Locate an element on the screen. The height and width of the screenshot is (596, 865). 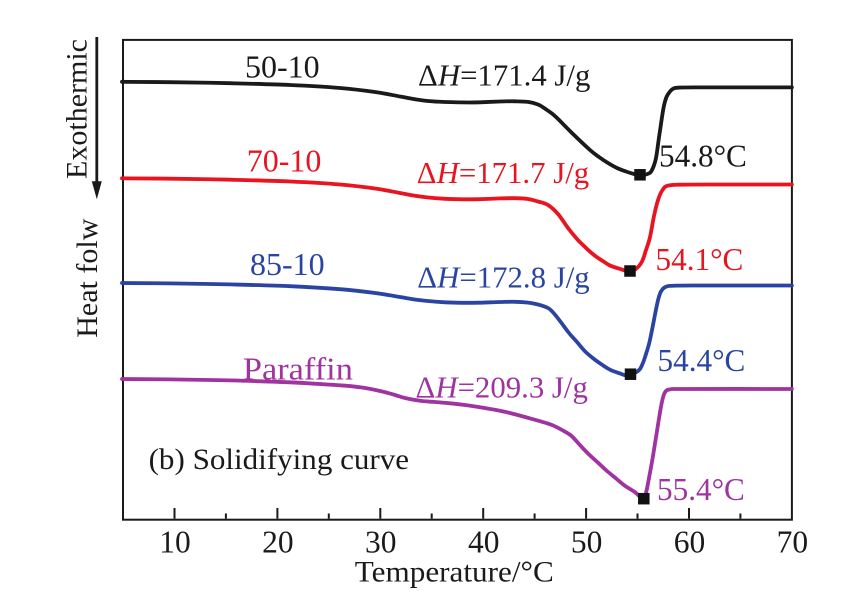
svg-text: 54.8°C is located at coordinates (703, 155).